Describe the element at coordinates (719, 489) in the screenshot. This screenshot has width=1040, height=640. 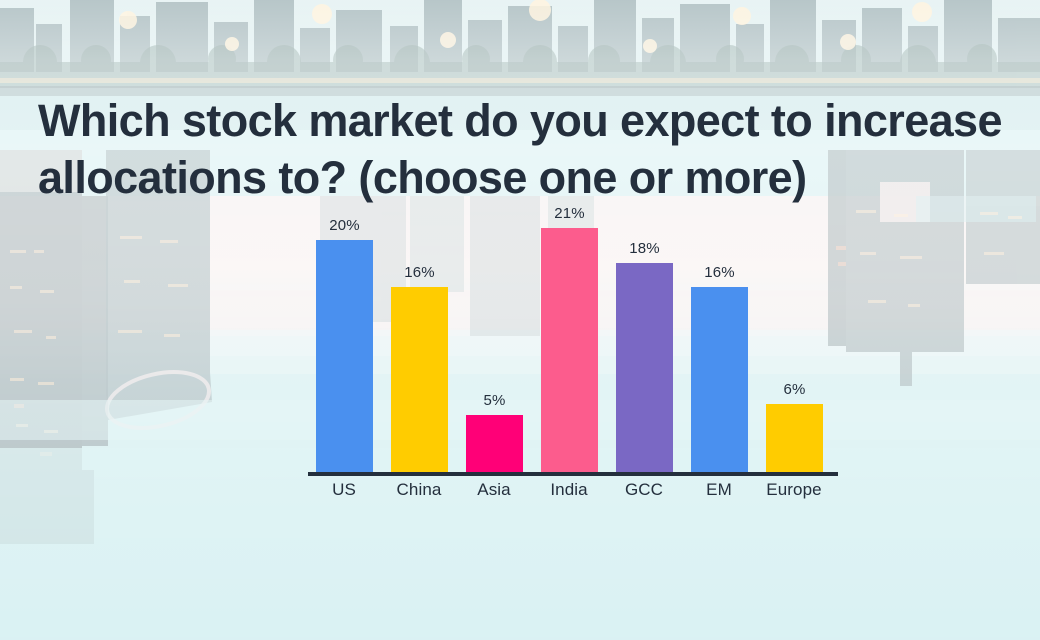
I see `x-label-em: EM` at that location.